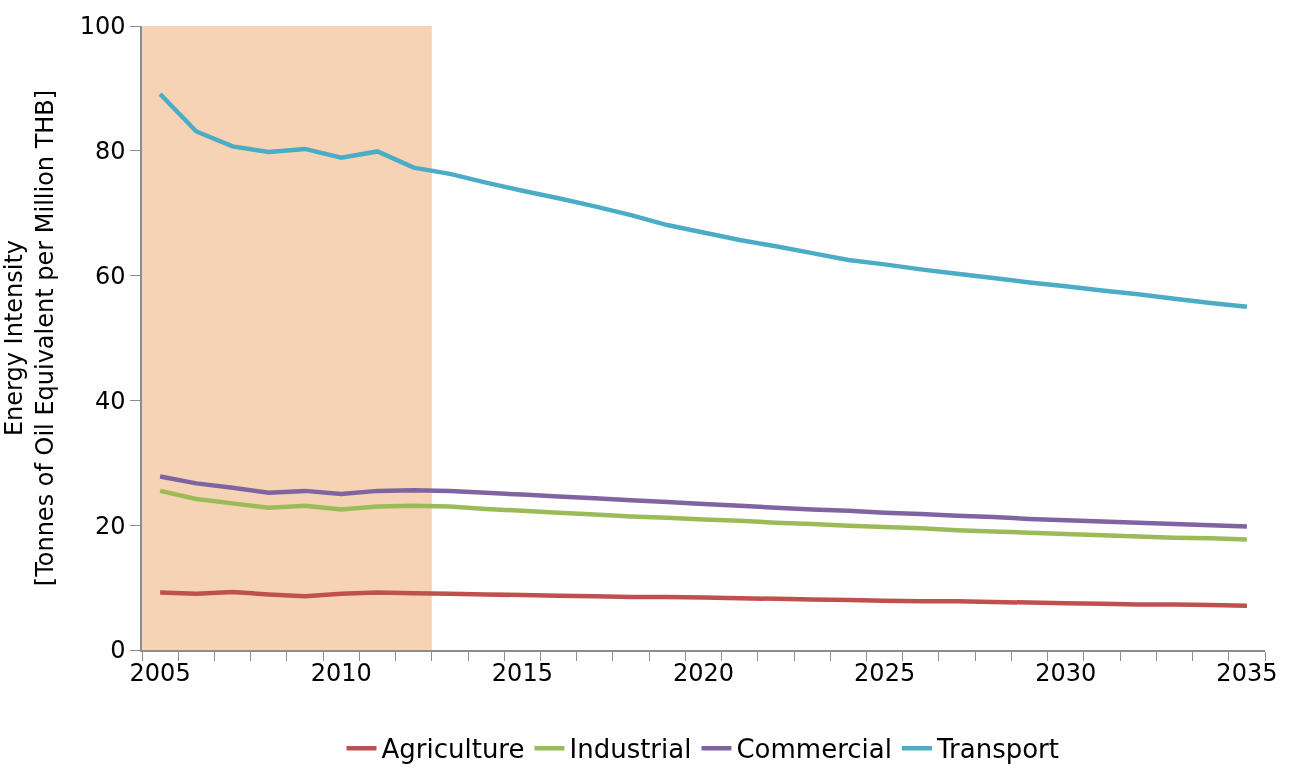 Image resolution: width=1290 pixels, height=784 pixels. What do you see at coordinates (341, 672) in the screenshot?
I see `x-tick-label: 2010` at bounding box center [341, 672].